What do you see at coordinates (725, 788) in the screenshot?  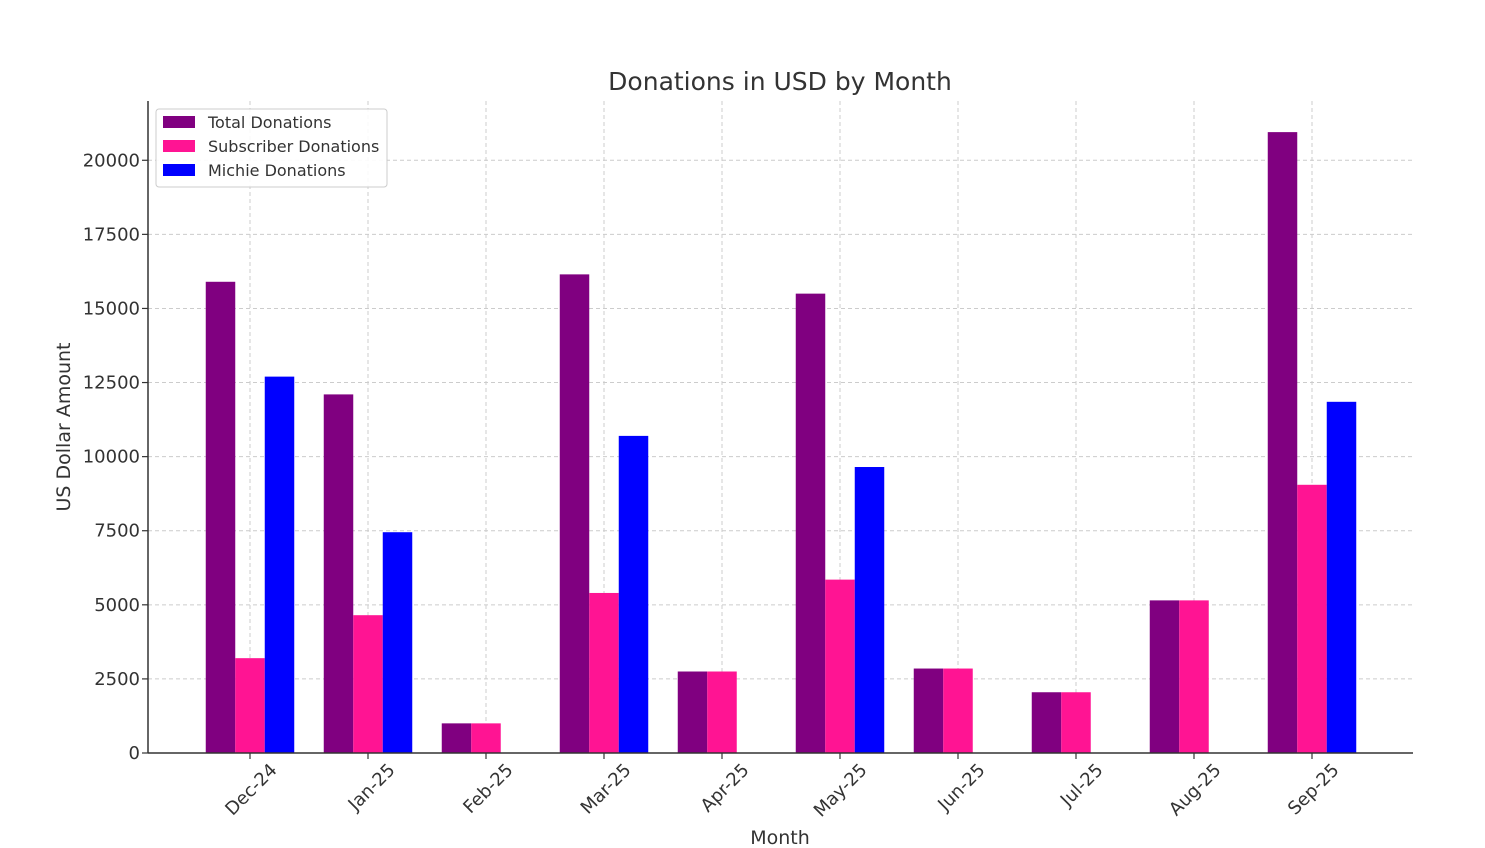 I see `x-tick-label: Apr-25` at bounding box center [725, 788].